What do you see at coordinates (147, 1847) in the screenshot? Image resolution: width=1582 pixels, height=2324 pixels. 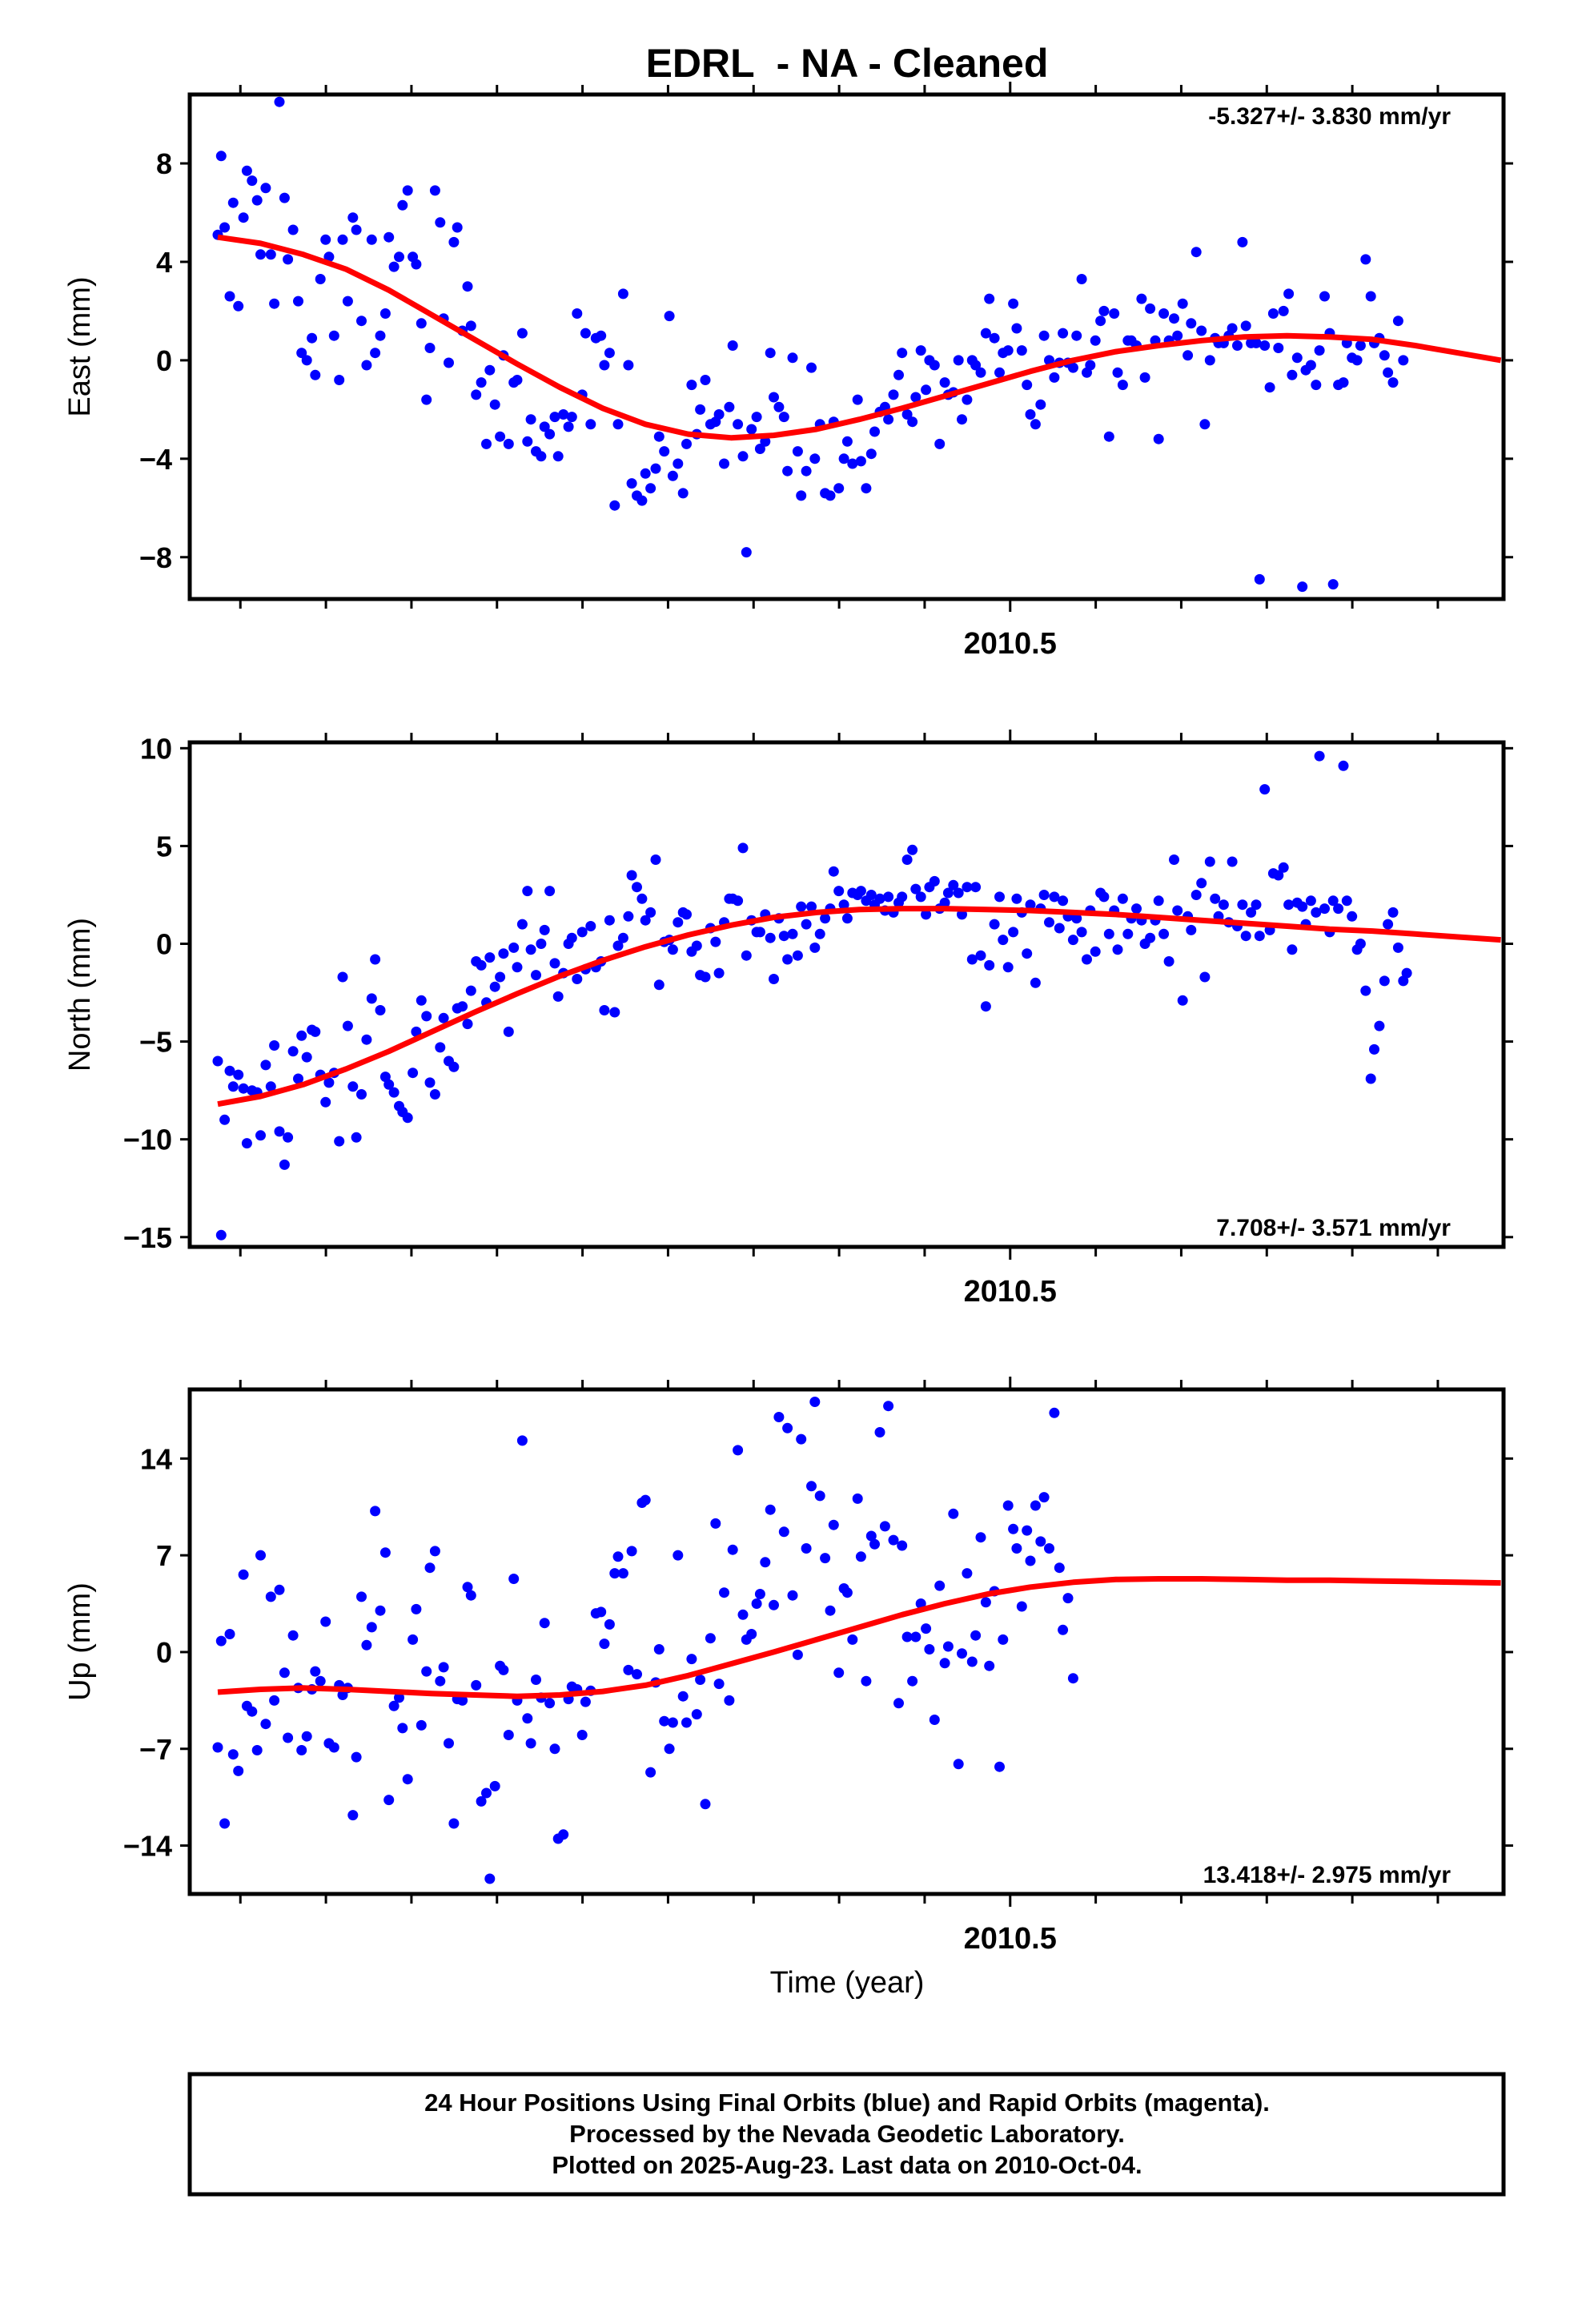 I see `up-ytick-label: −14` at bounding box center [147, 1847].